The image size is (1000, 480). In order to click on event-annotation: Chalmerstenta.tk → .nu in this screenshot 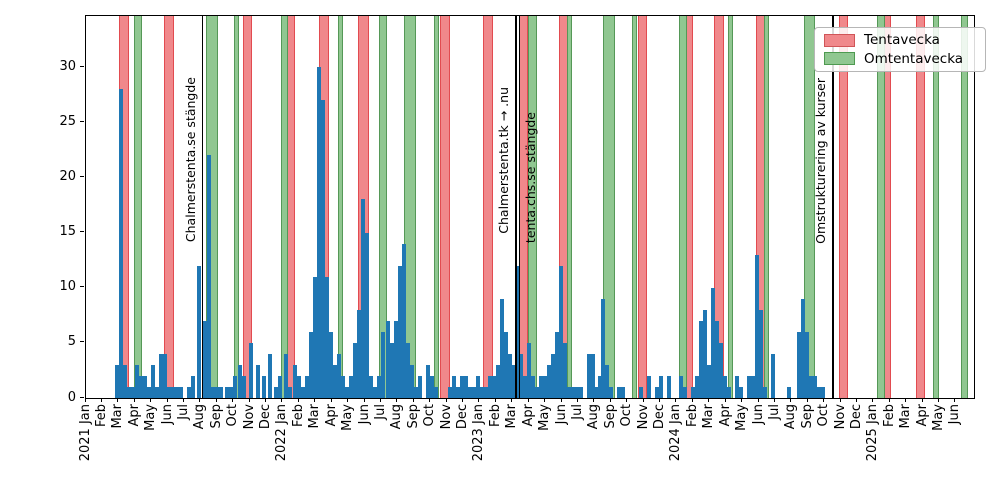, I will do `click(503, 160)`.